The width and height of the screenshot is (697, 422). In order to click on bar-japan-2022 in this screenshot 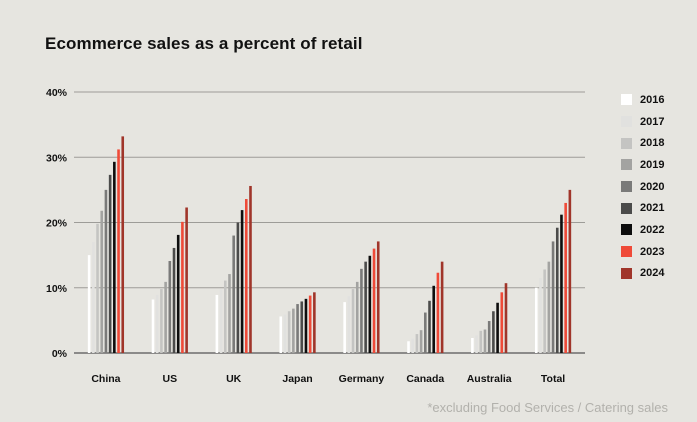, I will do `click(306, 325)`.